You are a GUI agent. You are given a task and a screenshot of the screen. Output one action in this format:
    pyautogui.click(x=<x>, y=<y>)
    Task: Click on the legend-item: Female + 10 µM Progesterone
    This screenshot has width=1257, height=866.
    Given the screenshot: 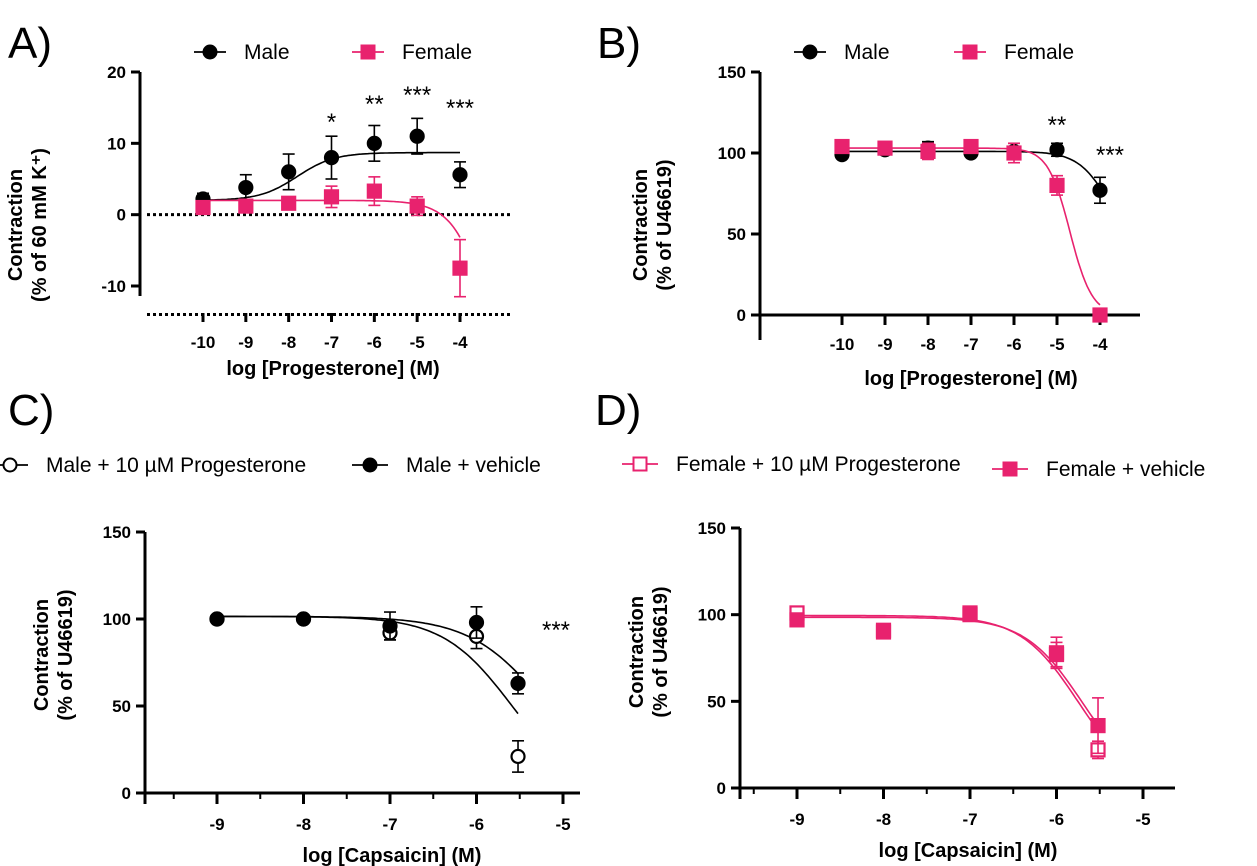 What is the action you would take?
    pyautogui.click(x=791, y=464)
    